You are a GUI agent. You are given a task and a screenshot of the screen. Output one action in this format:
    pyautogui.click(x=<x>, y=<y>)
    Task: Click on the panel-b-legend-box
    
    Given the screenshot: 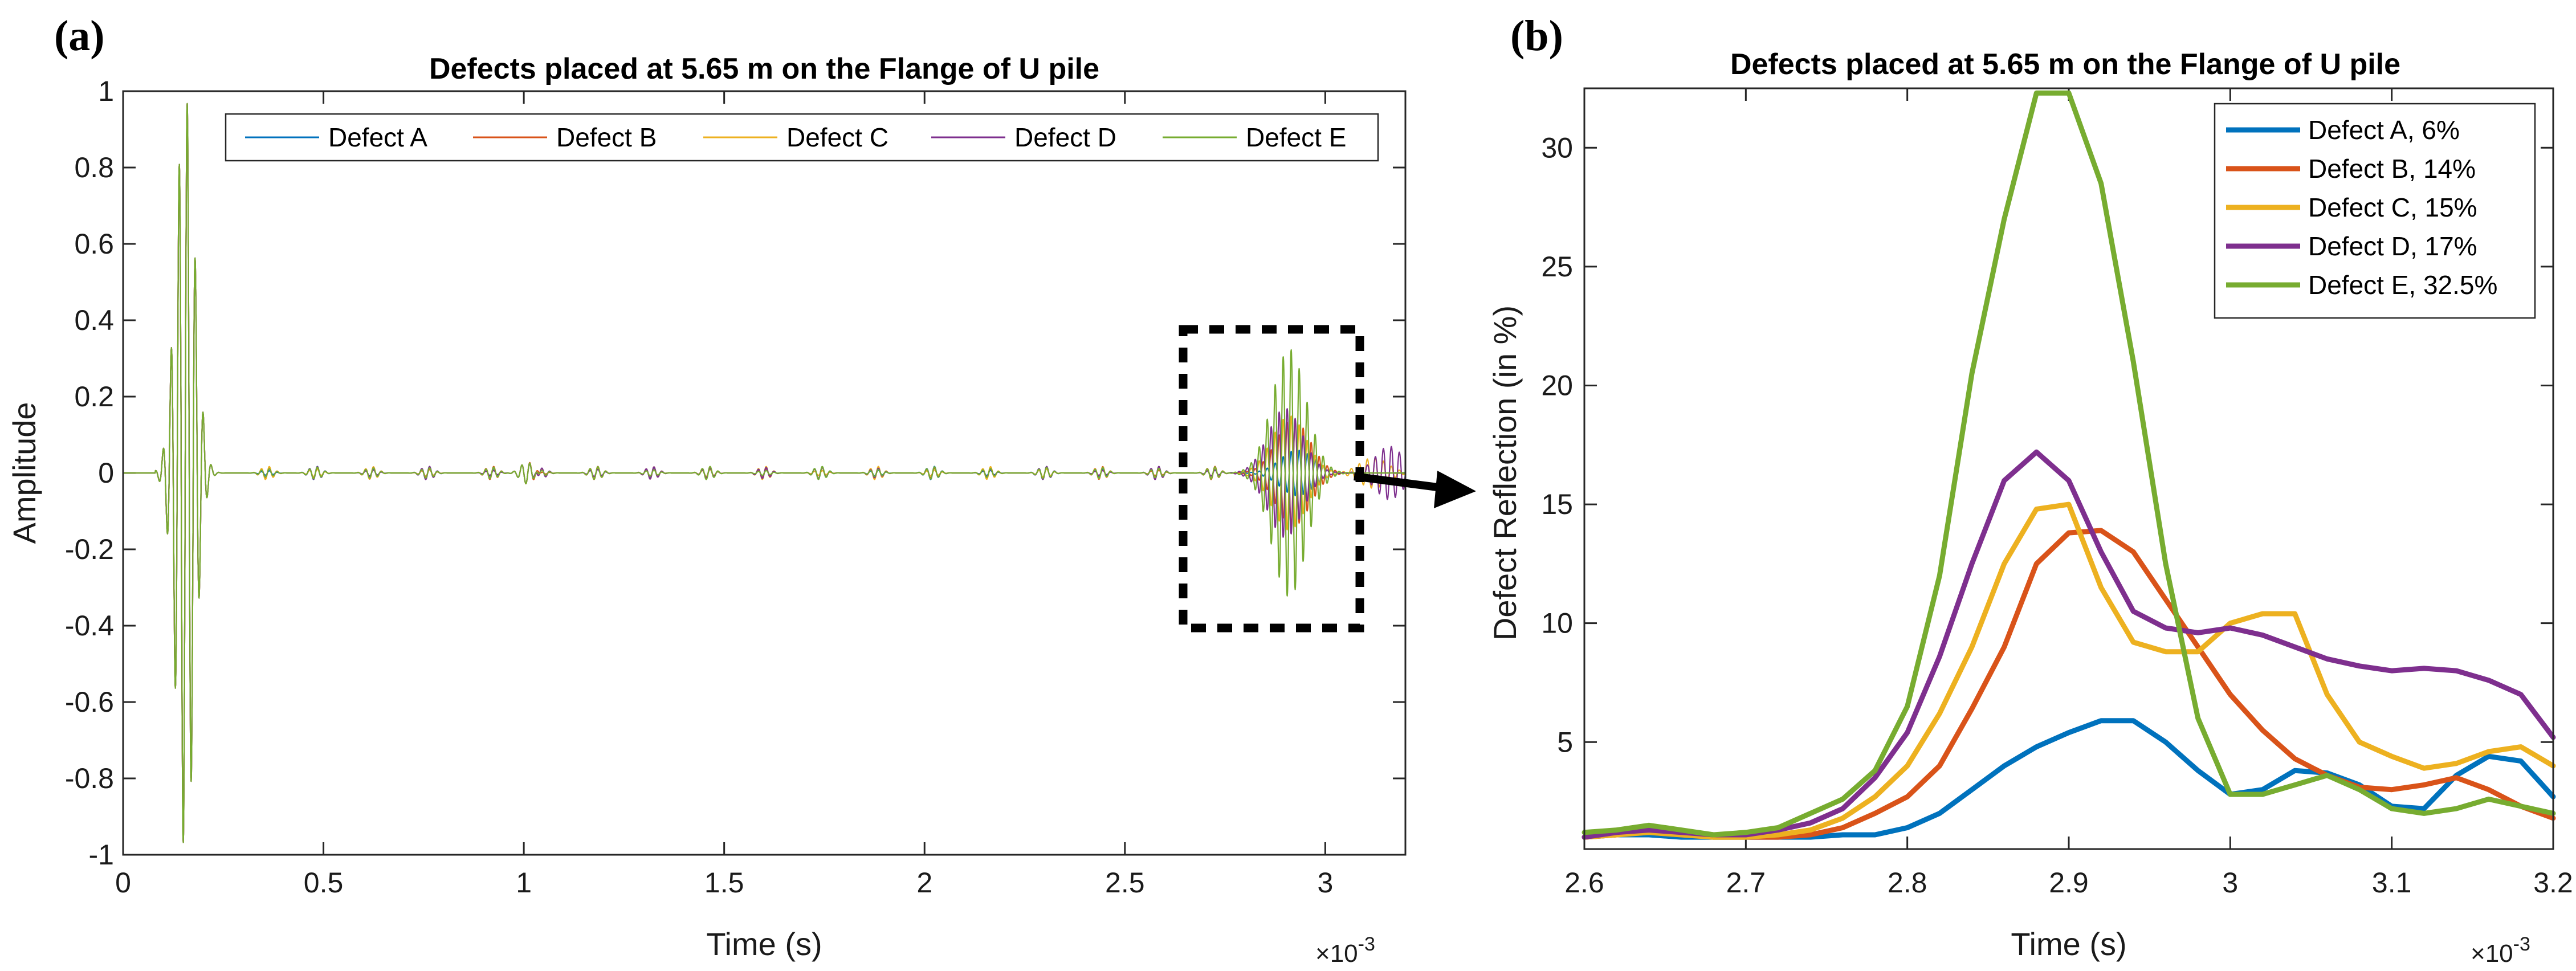 What is the action you would take?
    pyautogui.click(x=2375, y=211)
    